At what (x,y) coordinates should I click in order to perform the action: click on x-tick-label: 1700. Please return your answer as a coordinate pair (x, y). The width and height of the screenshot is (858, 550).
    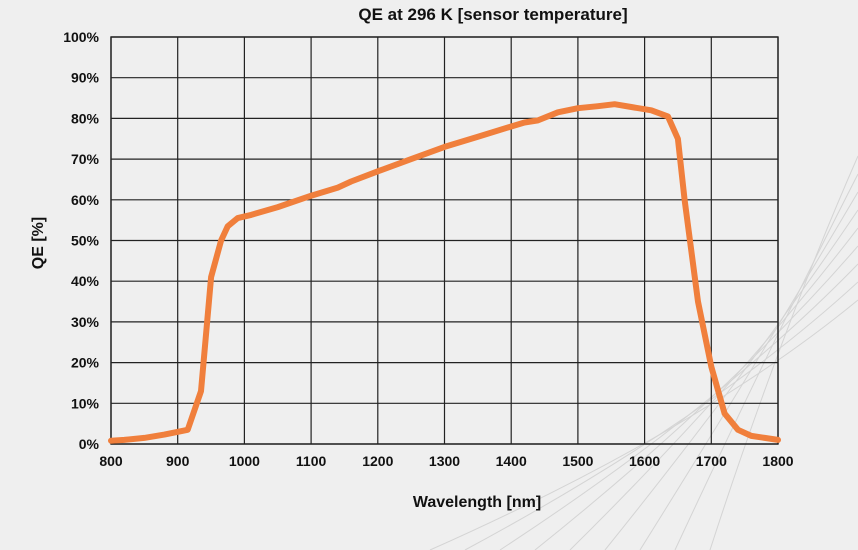
    Looking at the image, I should click on (711, 461).